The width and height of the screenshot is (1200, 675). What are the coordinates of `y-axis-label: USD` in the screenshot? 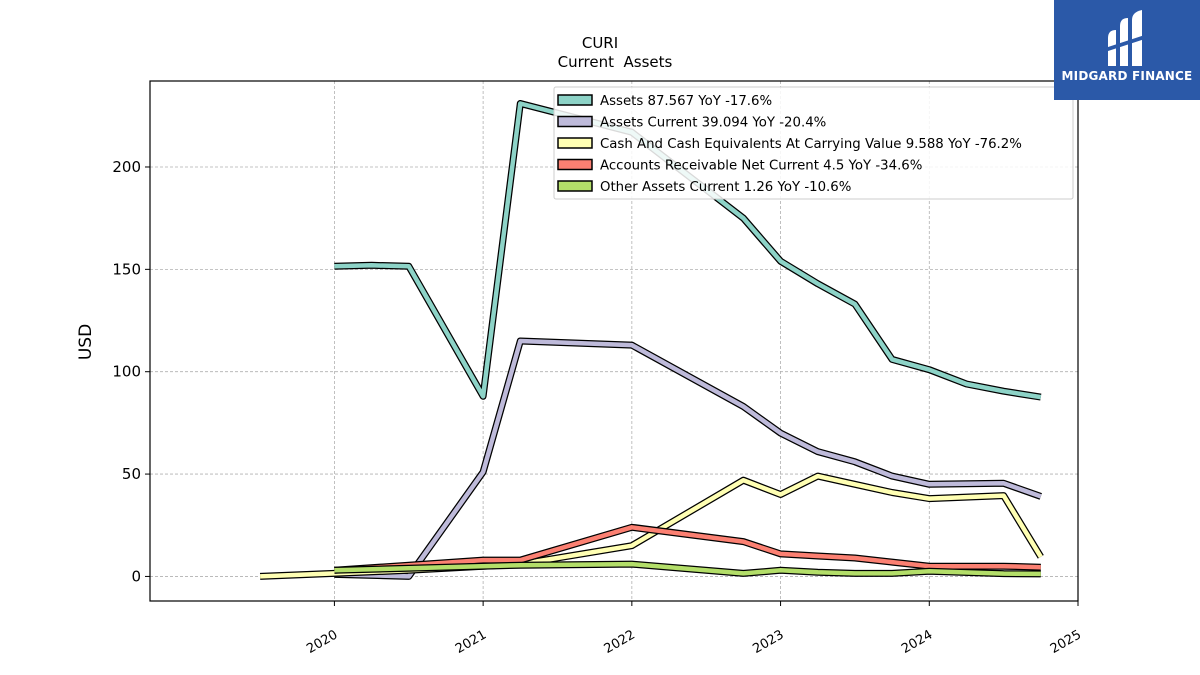 It's located at (86, 342).